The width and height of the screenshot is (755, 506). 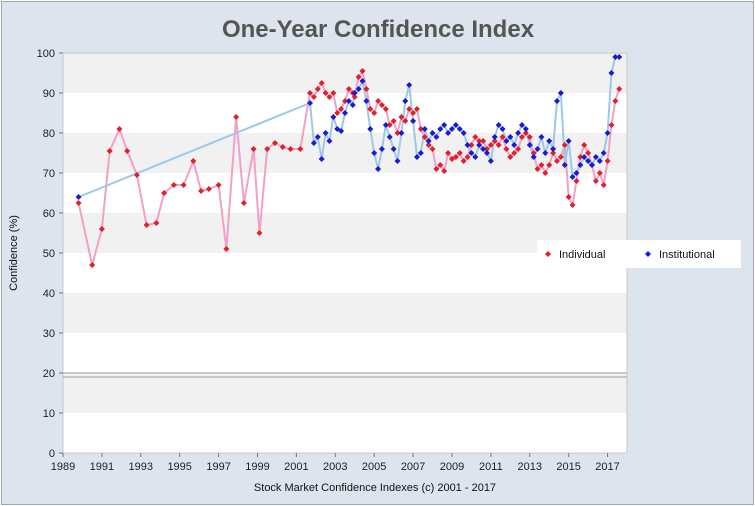 I want to click on x-tick-label: 2001, so click(x=296, y=467).